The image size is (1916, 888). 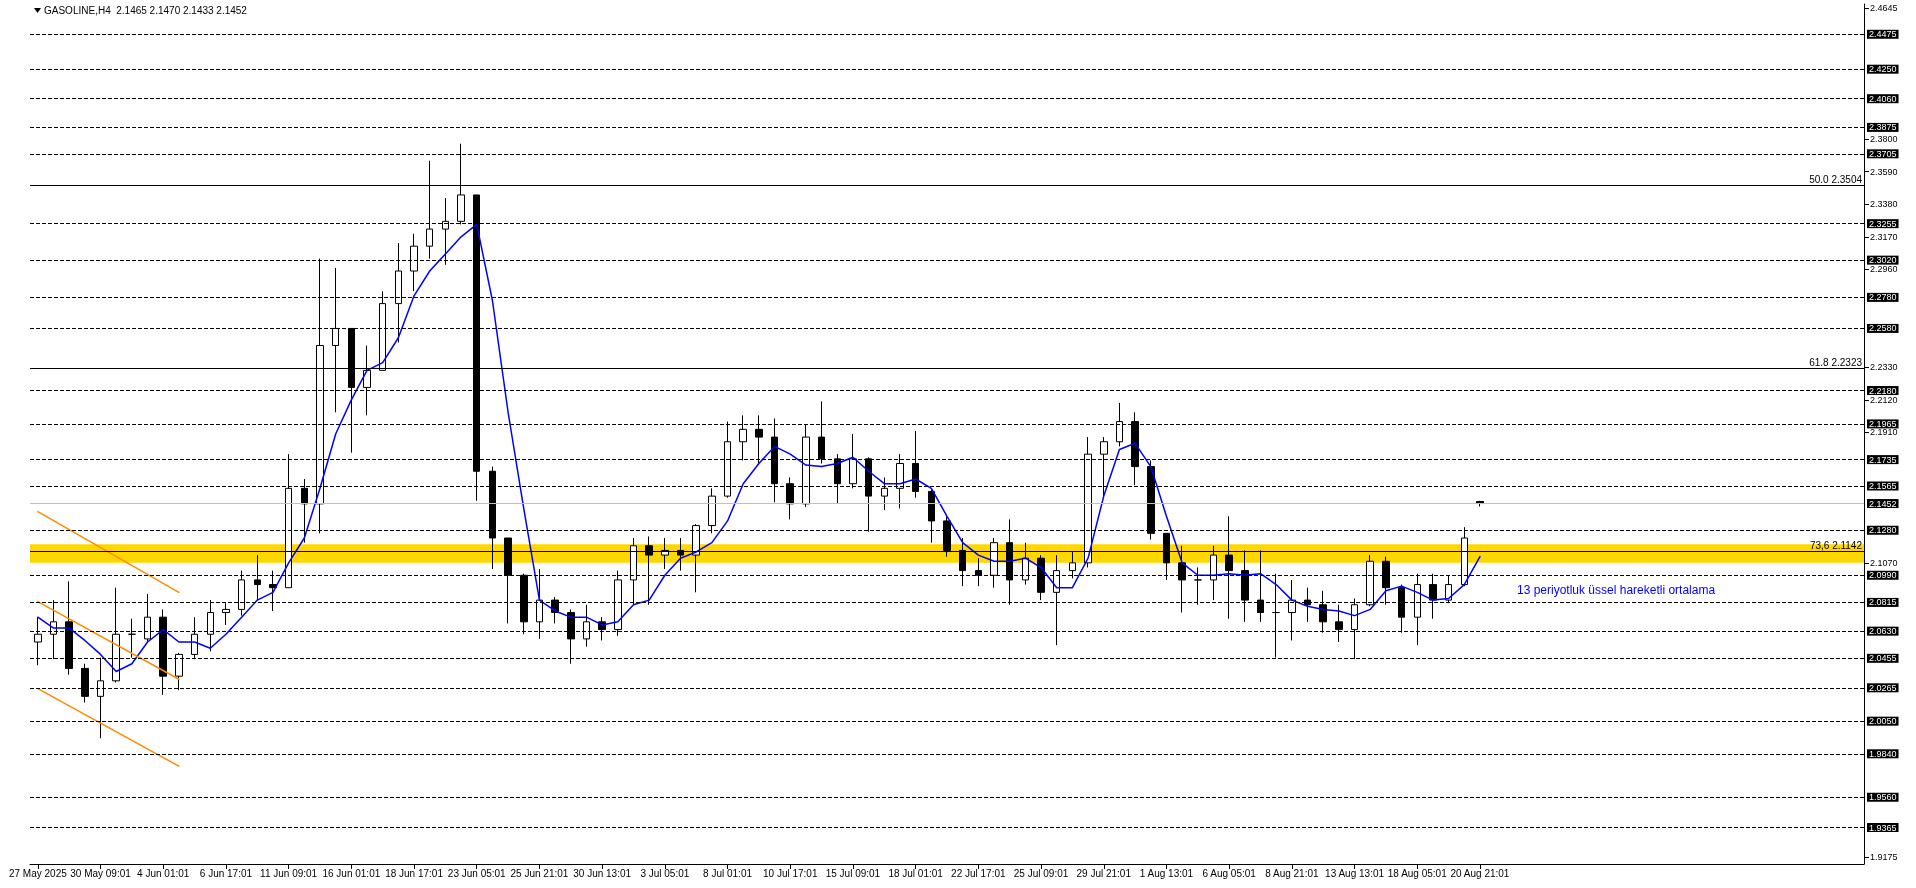 What do you see at coordinates (979, 873) in the screenshot?
I see `x-tick-label: 22 Jul 17:01` at bounding box center [979, 873].